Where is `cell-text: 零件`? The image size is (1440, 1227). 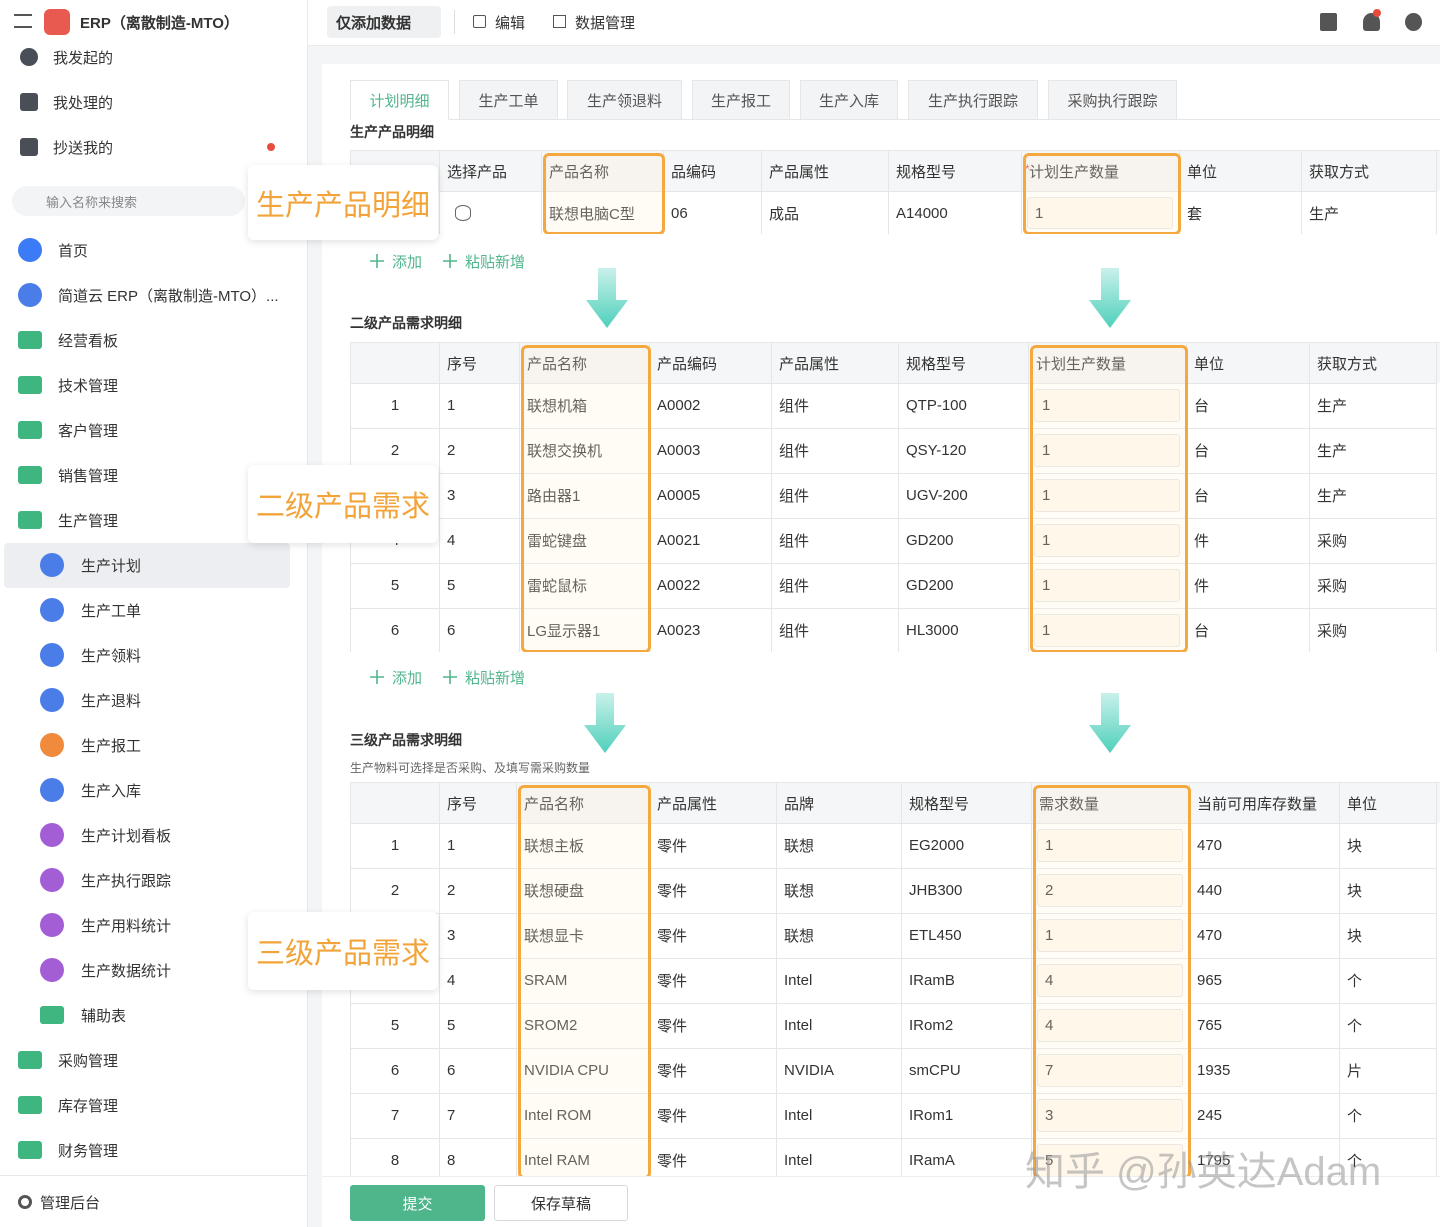 cell-text: 零件 is located at coordinates (672, 1071).